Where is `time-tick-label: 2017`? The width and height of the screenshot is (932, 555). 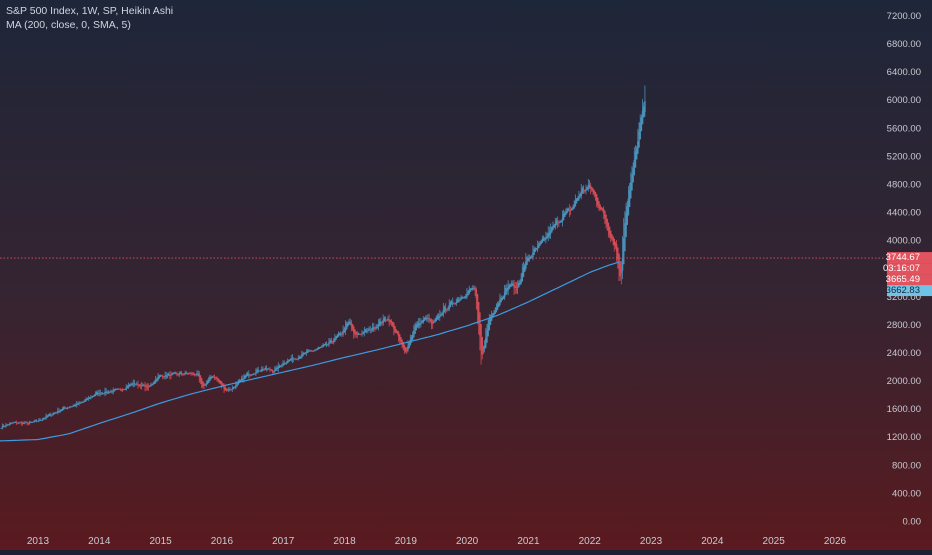 time-tick-label: 2017 is located at coordinates (283, 541).